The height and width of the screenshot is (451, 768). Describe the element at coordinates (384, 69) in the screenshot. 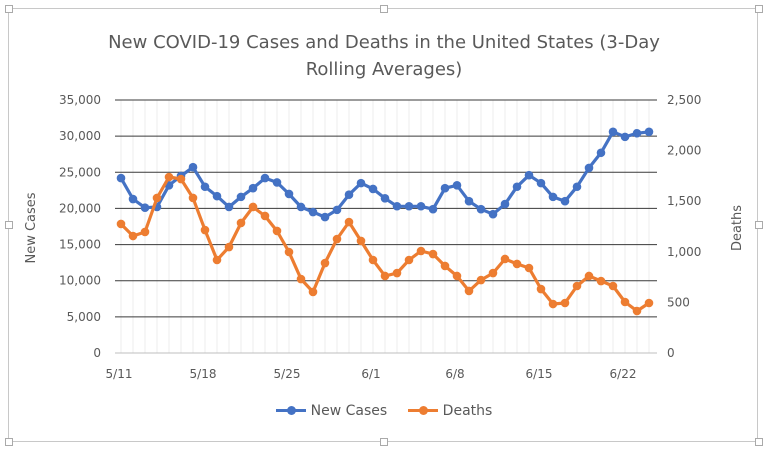

I see `chart-title-line: Rolling Averages)` at that location.